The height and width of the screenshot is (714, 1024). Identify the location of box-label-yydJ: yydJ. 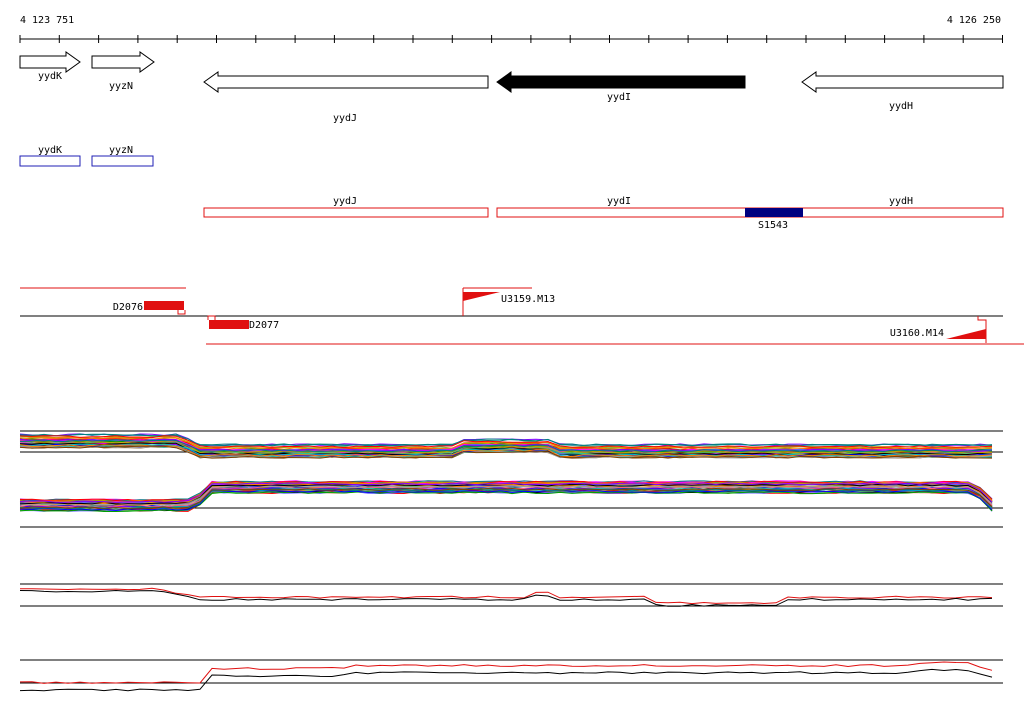
(345, 201).